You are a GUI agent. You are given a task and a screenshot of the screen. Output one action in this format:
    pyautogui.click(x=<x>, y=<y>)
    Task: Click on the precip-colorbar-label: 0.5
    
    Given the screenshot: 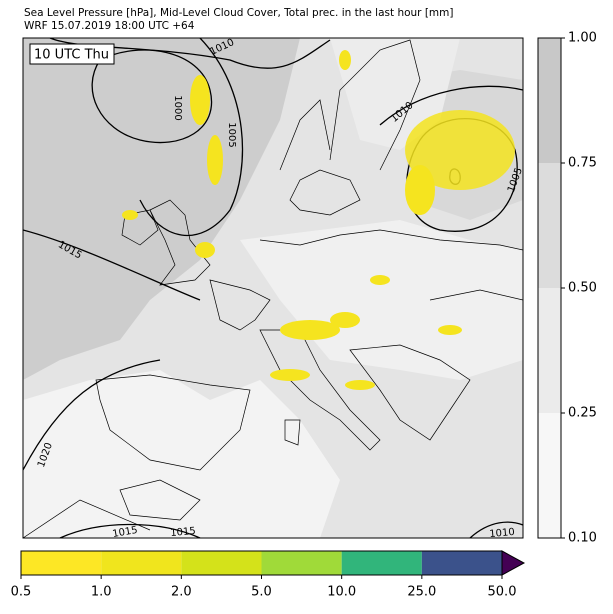 What is the action you would take?
    pyautogui.click(x=21, y=592)
    